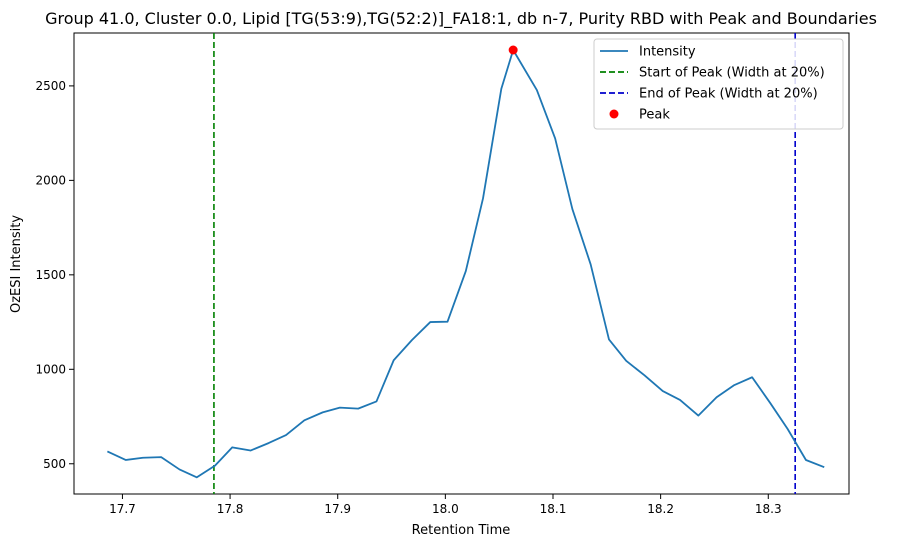 The image size is (903, 547). I want to click on y-axis-label: OzESI Intensity, so click(16, 264).